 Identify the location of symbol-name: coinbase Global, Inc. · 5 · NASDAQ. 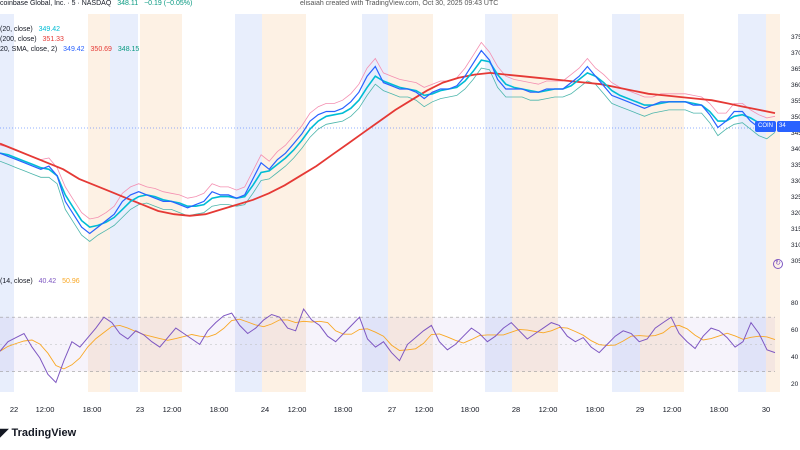
(56, 3).